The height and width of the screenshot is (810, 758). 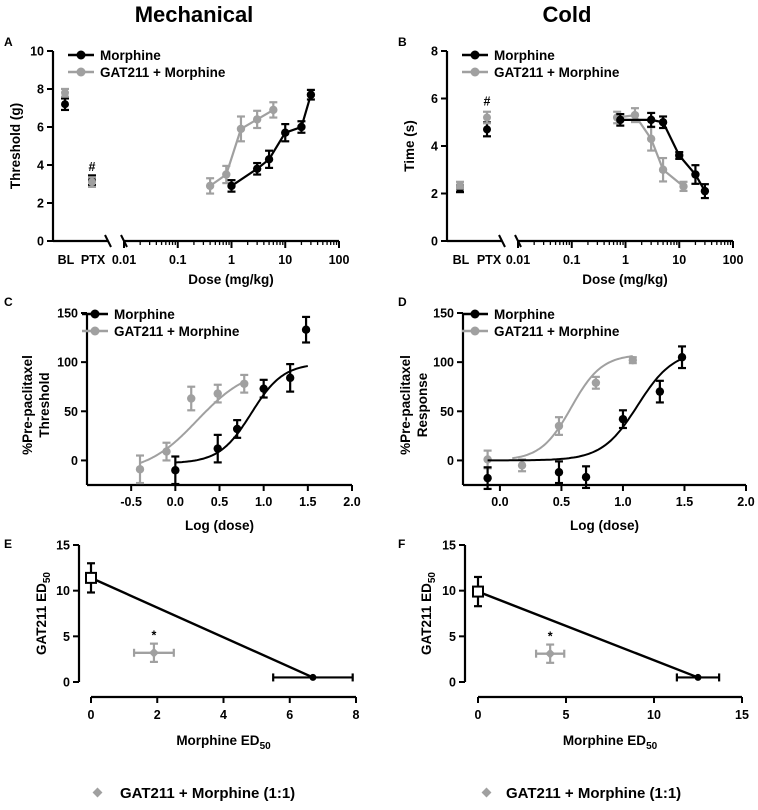 I want to click on x-tick-label: 0.5, so click(x=219, y=502).